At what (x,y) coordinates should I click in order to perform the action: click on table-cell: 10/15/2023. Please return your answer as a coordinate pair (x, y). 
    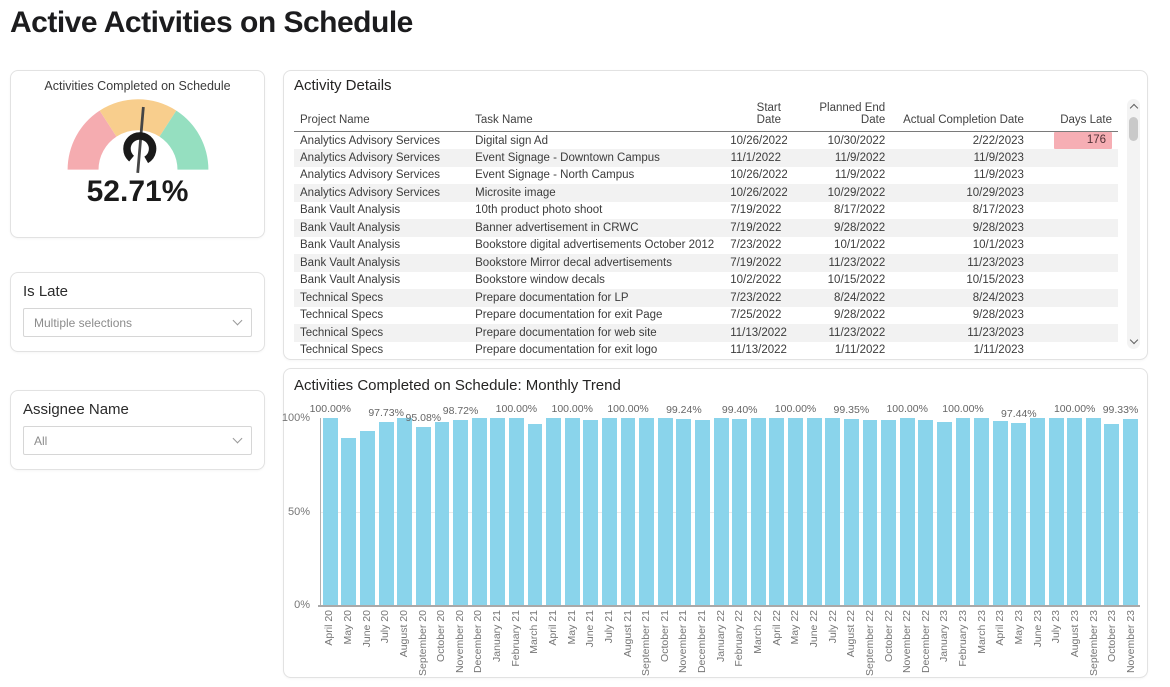
    Looking at the image, I should click on (995, 280).